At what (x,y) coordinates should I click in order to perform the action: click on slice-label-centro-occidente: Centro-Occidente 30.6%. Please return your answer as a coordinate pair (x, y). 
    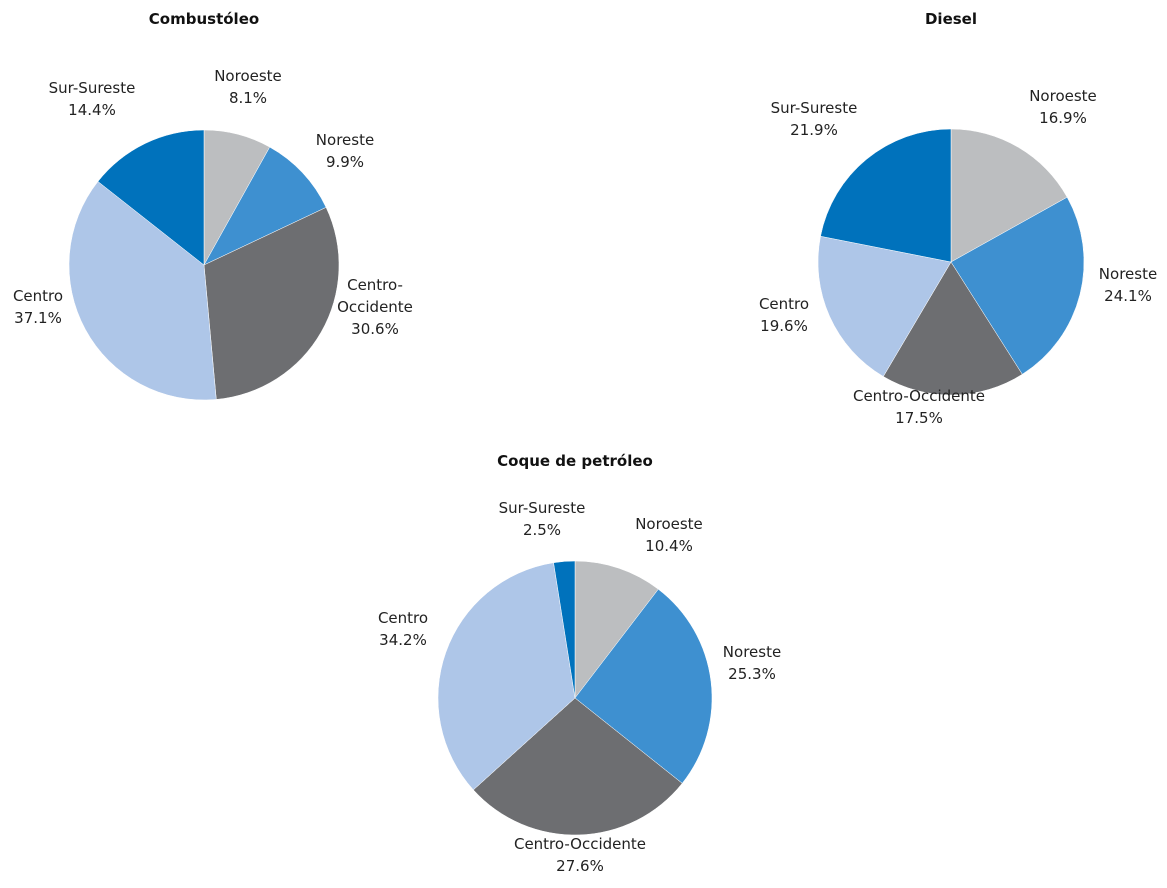
    Looking at the image, I should click on (375, 307).